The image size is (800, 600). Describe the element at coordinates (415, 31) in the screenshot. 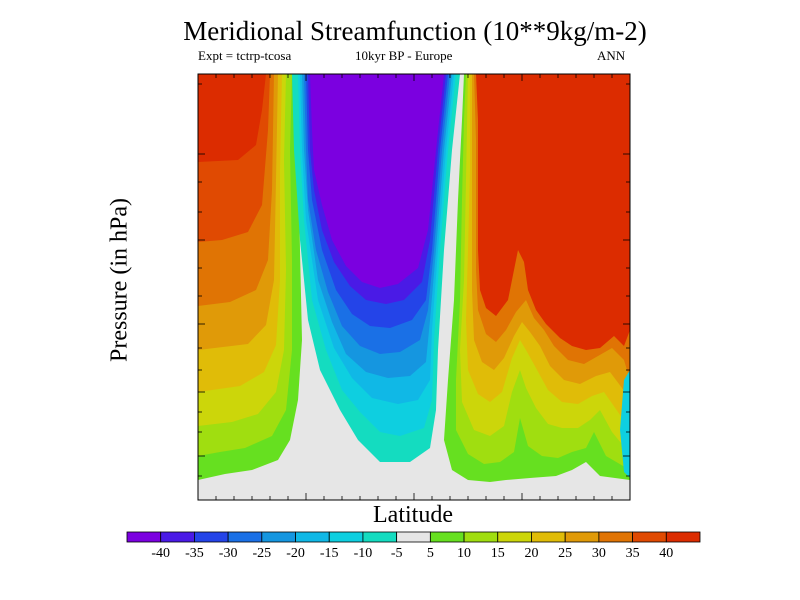

I see `chart-title: Meridional Streamfunction (10**9kg/m-2)` at that location.